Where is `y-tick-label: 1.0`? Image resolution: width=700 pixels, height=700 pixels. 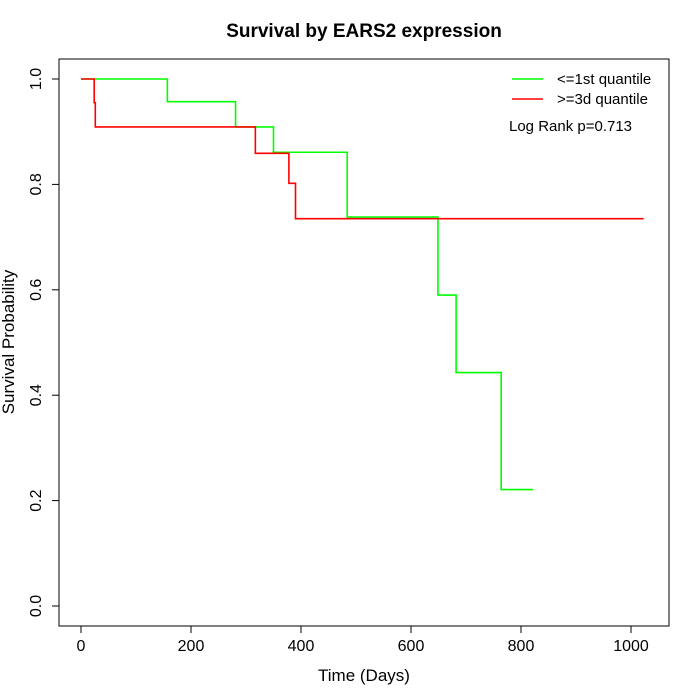 y-tick-label: 1.0 is located at coordinates (36, 79).